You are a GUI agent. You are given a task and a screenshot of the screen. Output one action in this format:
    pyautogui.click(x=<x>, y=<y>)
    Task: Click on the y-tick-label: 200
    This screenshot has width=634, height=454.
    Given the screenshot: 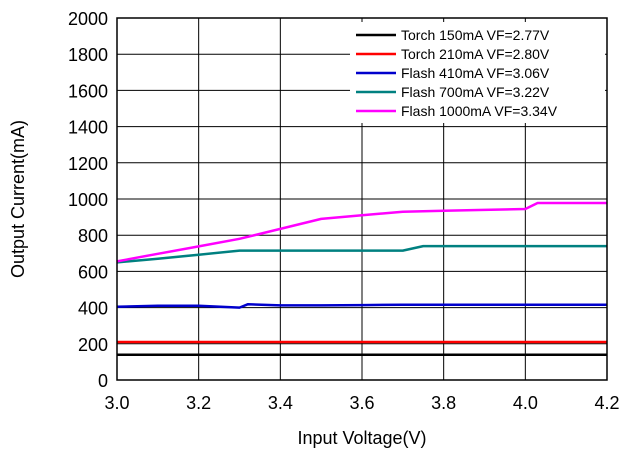 What is the action you would take?
    pyautogui.click(x=93, y=345)
    